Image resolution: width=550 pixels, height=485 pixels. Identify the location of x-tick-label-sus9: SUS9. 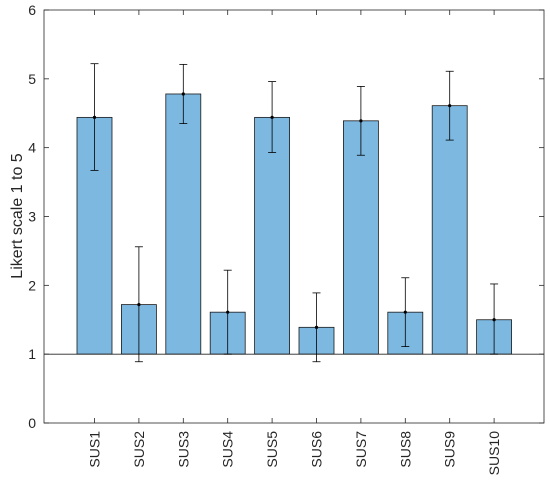
(450, 449).